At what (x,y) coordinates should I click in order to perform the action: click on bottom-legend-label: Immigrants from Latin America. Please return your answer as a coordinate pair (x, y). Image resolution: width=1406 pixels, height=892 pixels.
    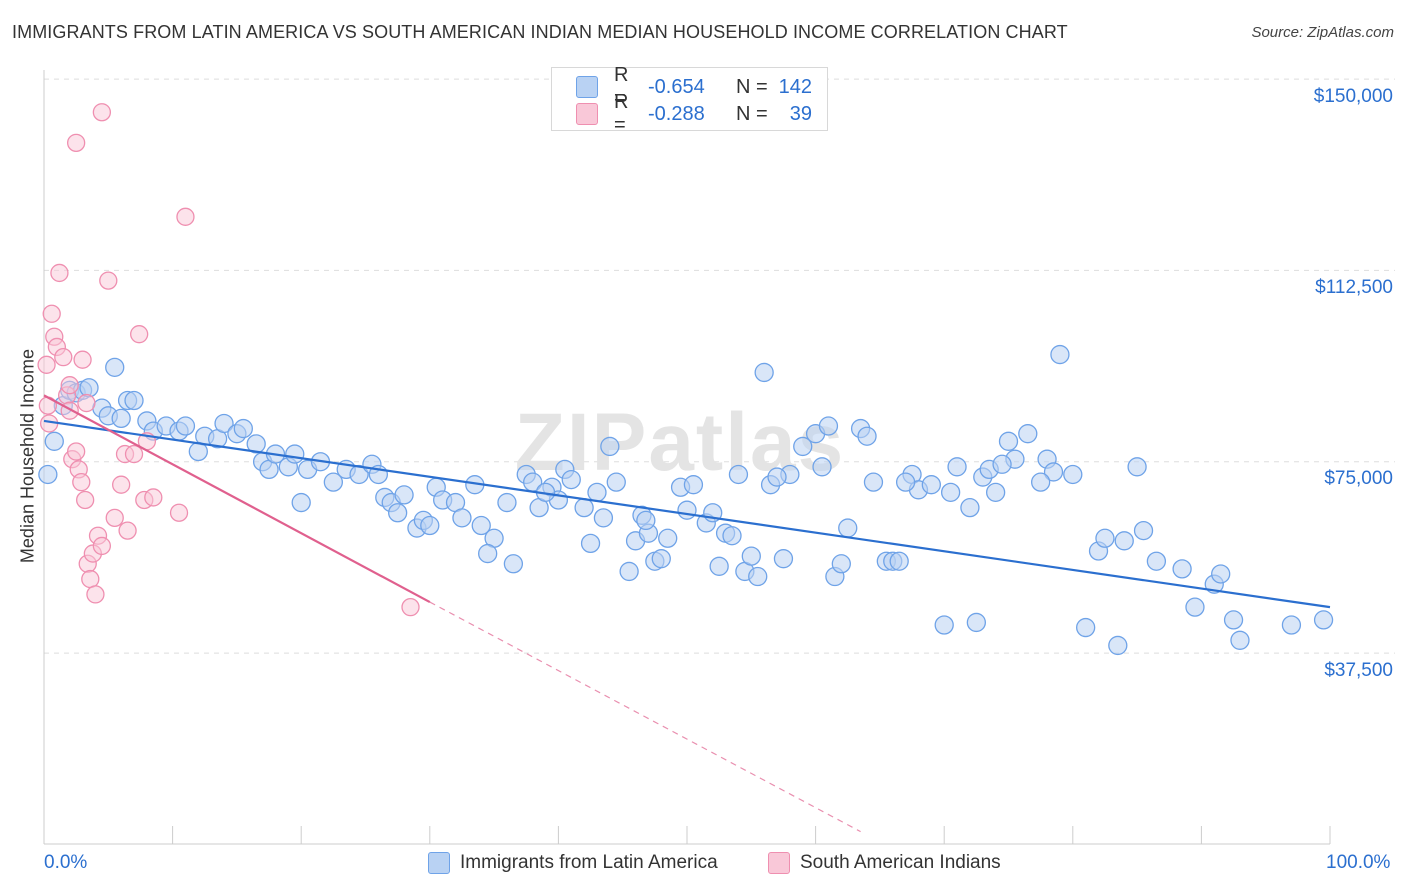
    Looking at the image, I should click on (589, 862).